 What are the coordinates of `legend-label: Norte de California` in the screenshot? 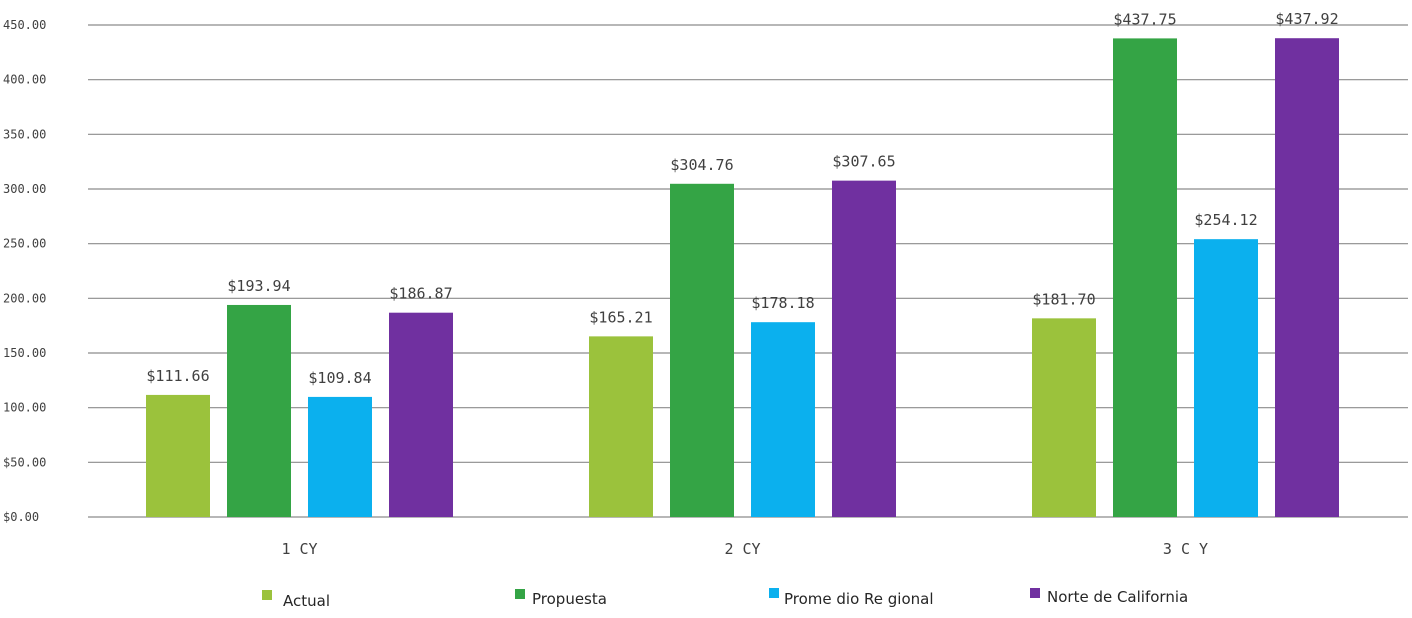 It's located at (1117, 597).